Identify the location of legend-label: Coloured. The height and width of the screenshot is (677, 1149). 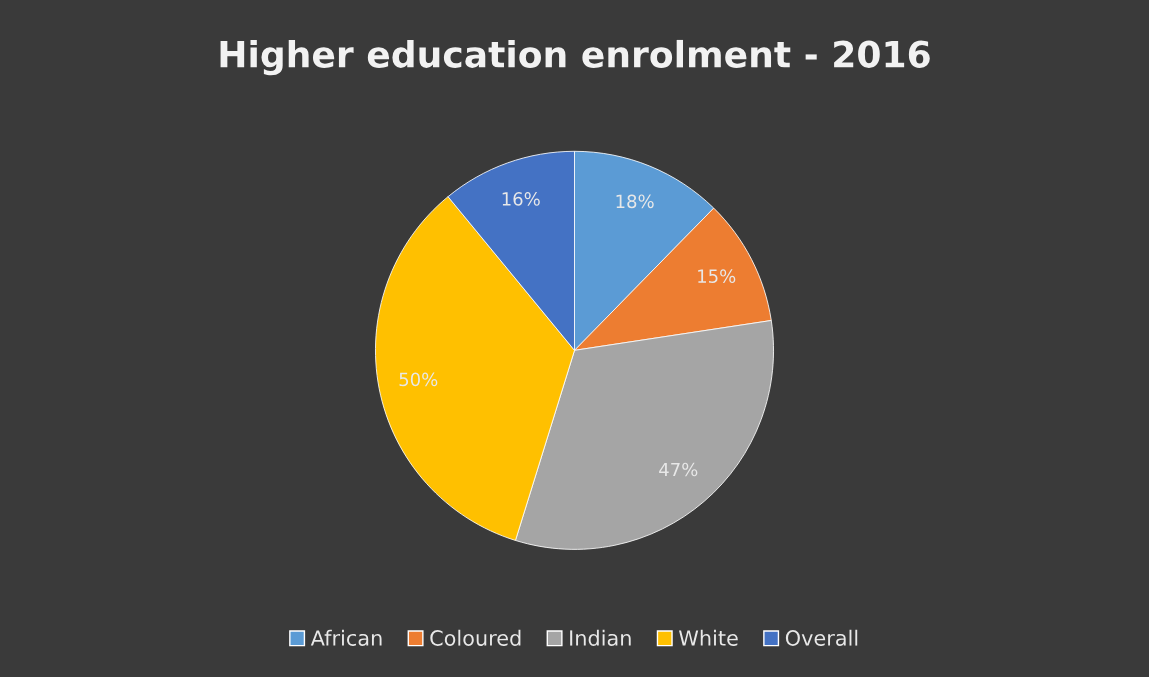
(475, 637).